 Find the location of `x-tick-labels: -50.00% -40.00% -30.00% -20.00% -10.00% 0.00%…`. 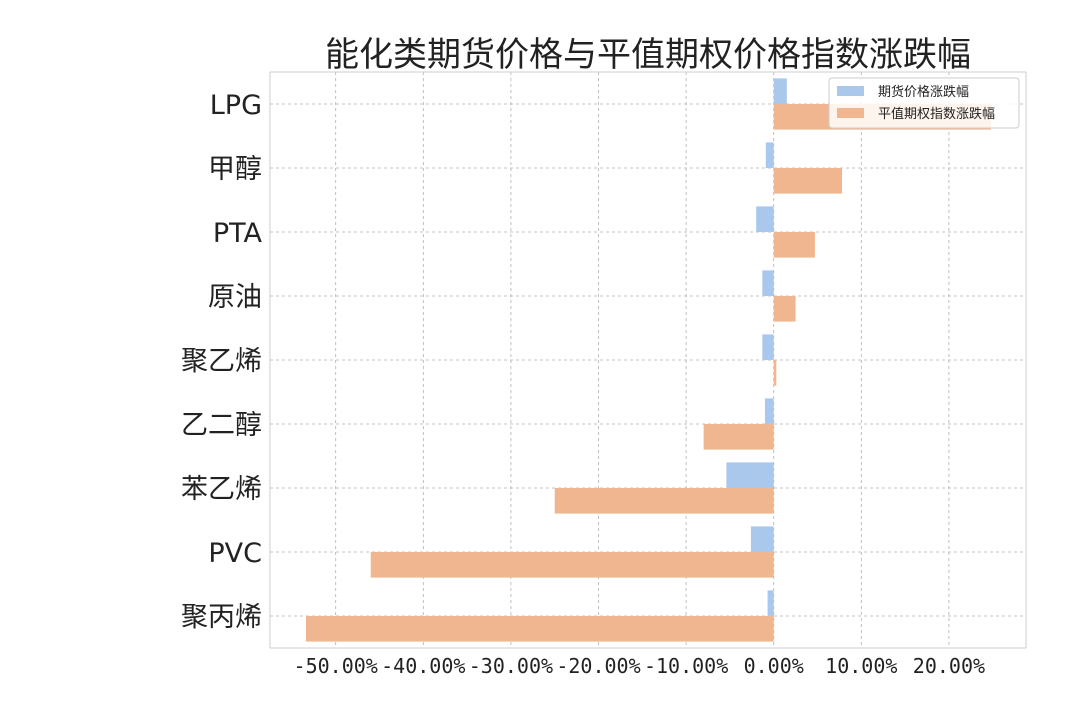

x-tick-labels: -50.00% -40.00% -30.00% -20.00% -10.00% 0.00%… is located at coordinates (639, 666).